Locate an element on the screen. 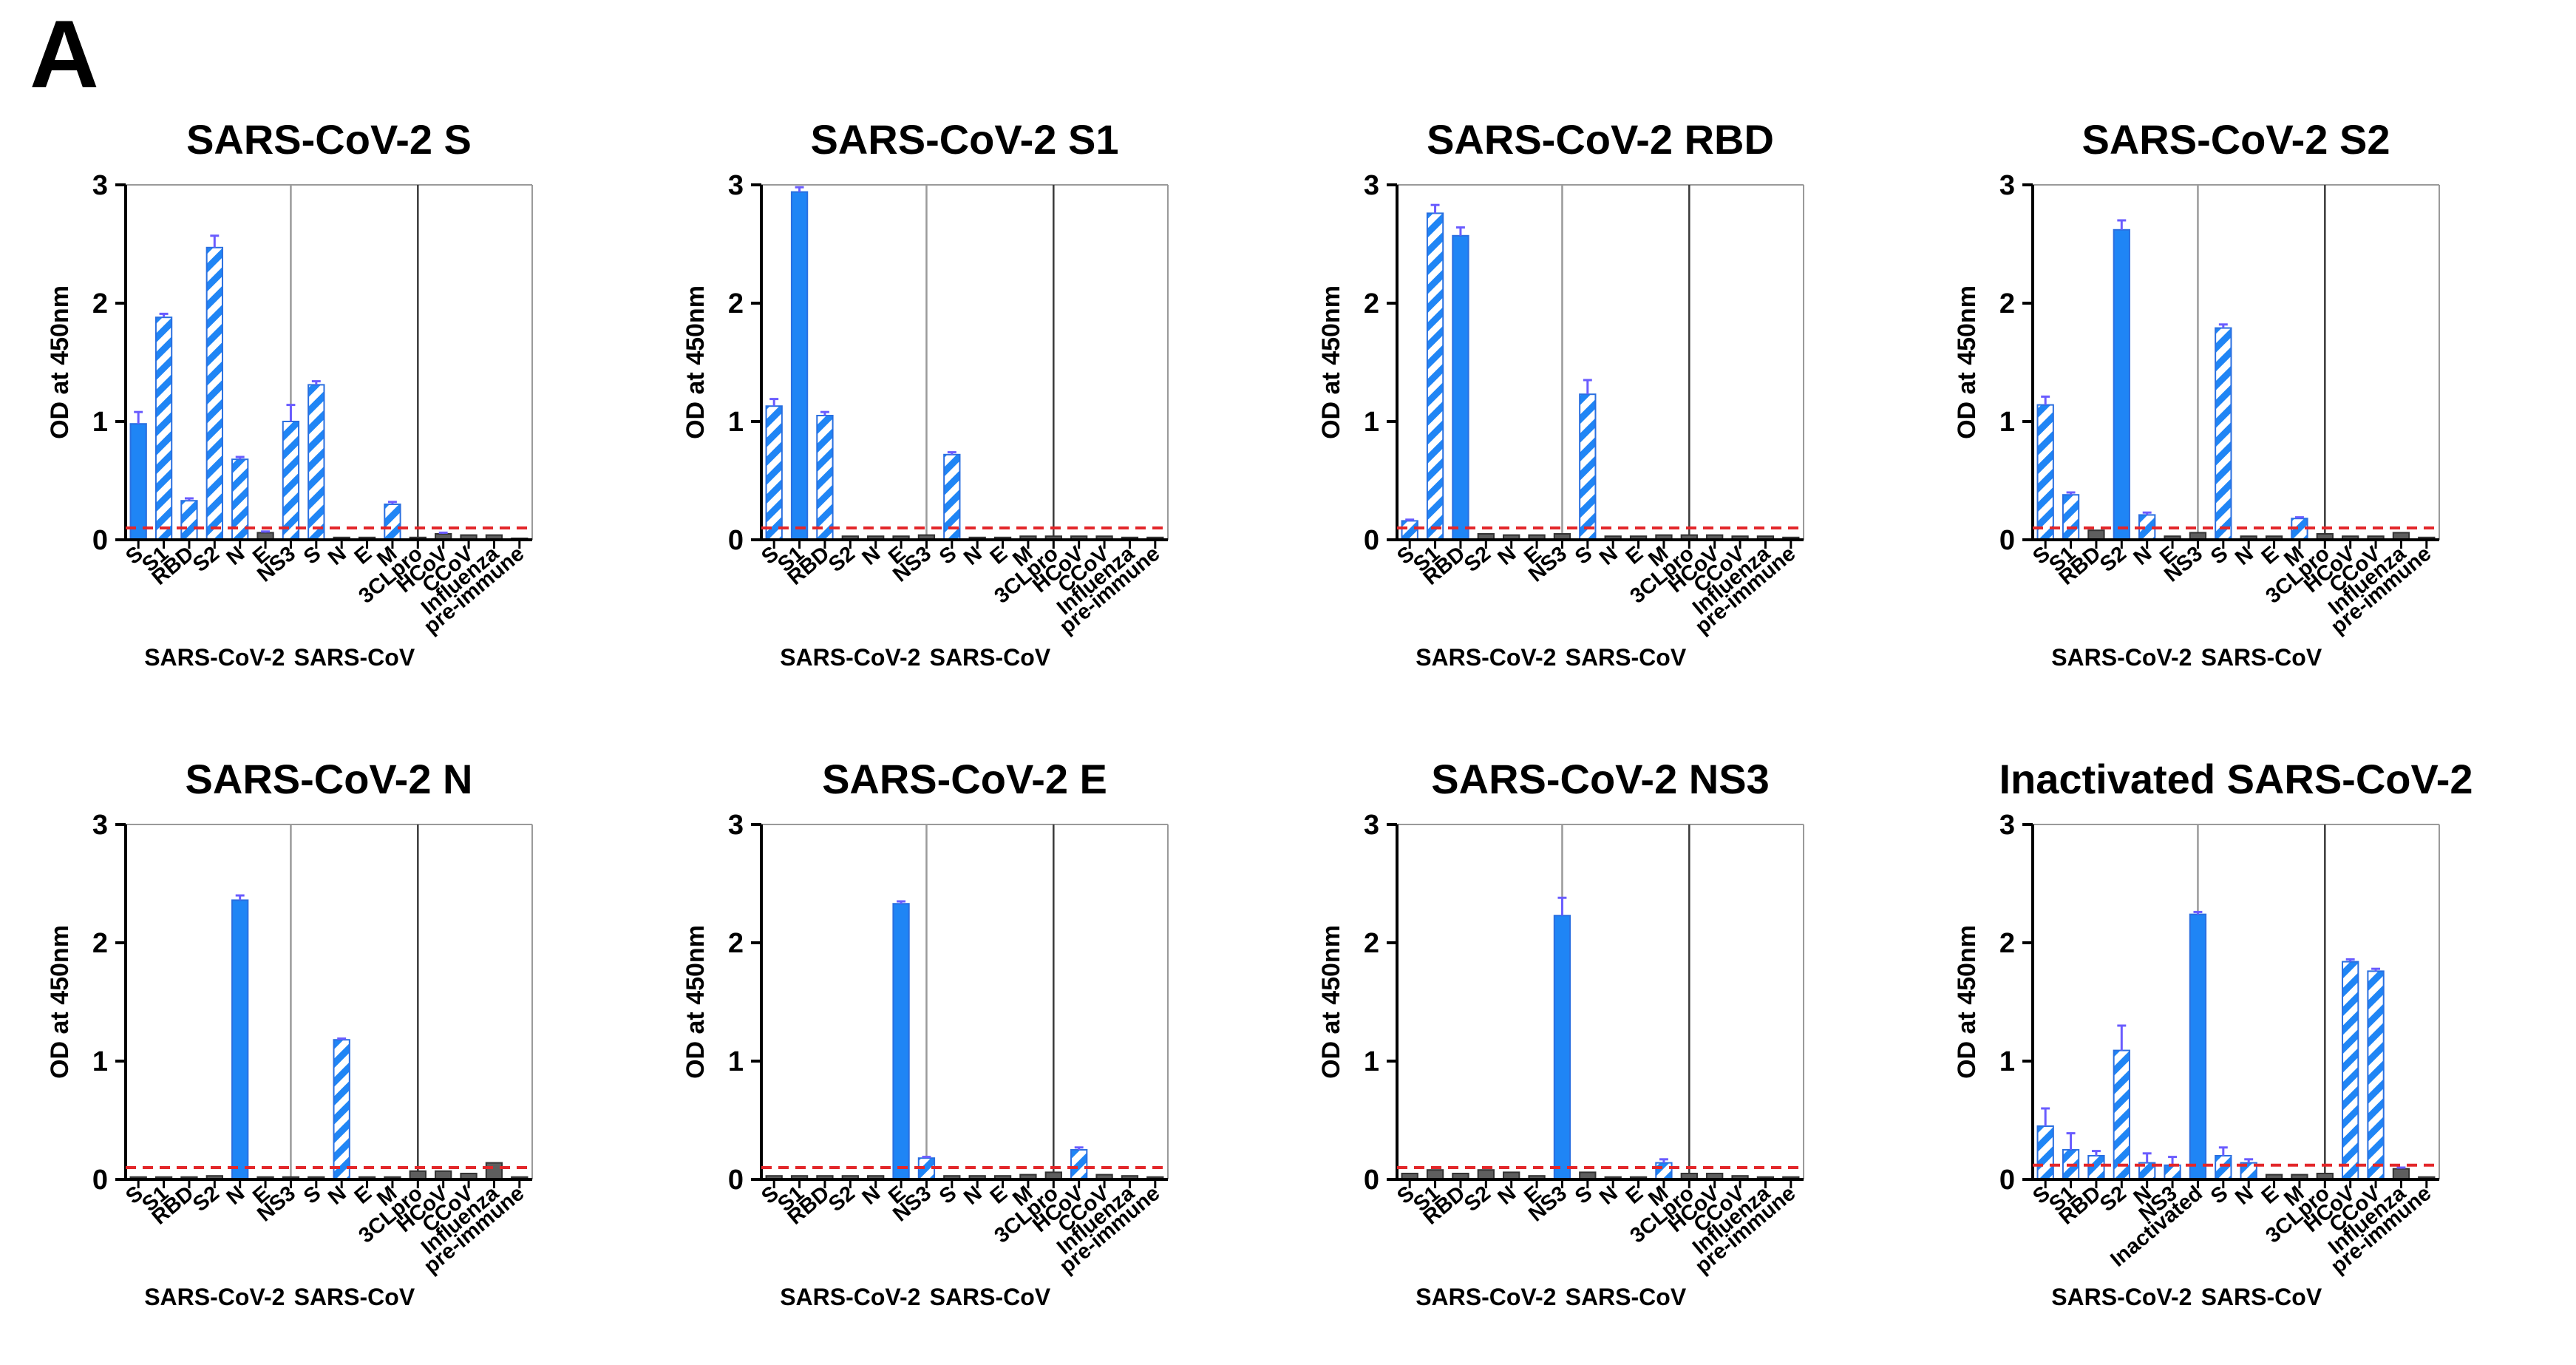  bar-ccov is located at coordinates (2376, 1075).